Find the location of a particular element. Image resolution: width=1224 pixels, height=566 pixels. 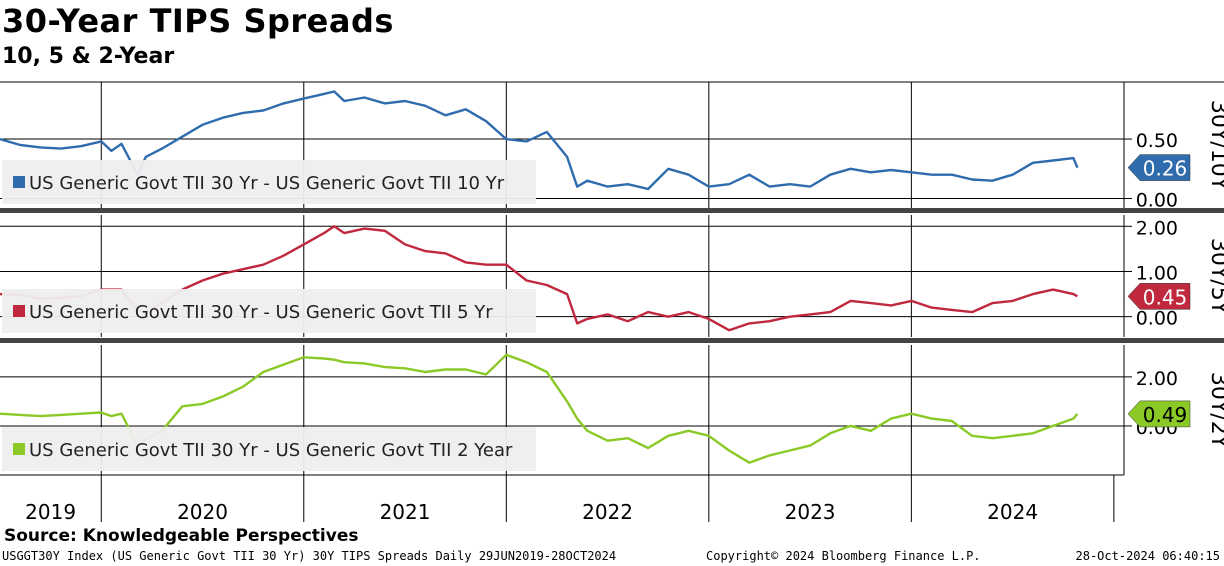

chart-subtitle: 10, 5 & 2-Year is located at coordinates (88, 56).